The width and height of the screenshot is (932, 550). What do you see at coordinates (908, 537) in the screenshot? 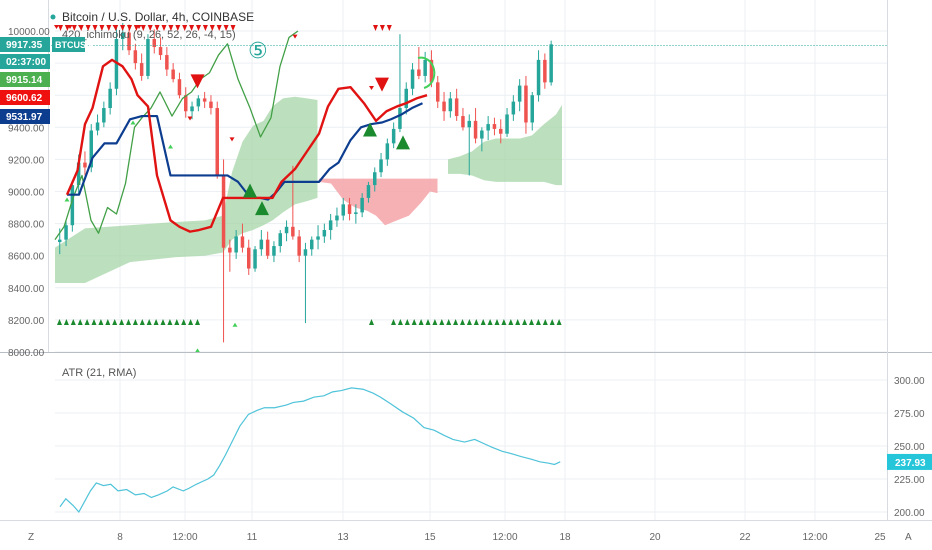
I see `auto-scale-button-a: A` at bounding box center [908, 537].